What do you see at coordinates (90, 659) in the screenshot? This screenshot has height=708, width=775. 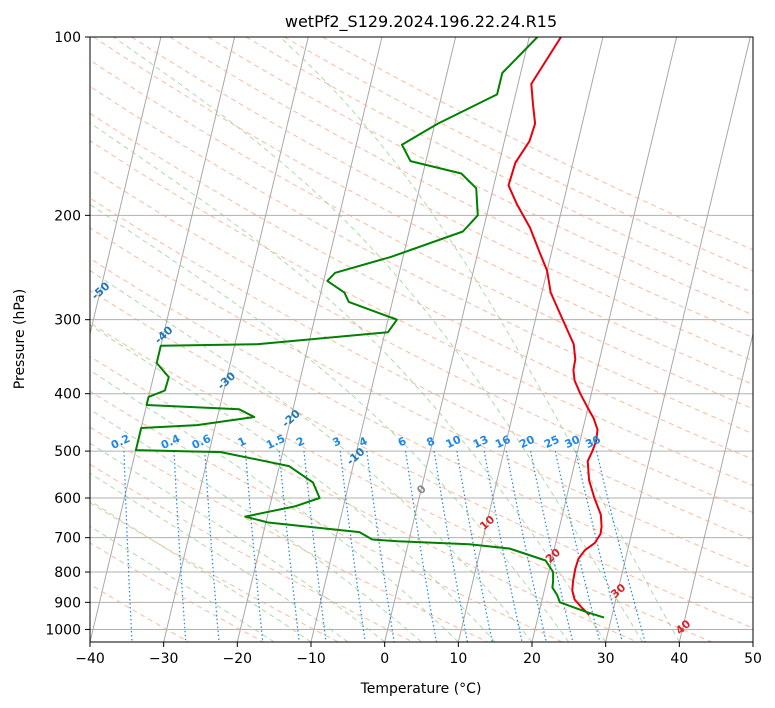 I see `x-tick-label: −40` at bounding box center [90, 659].